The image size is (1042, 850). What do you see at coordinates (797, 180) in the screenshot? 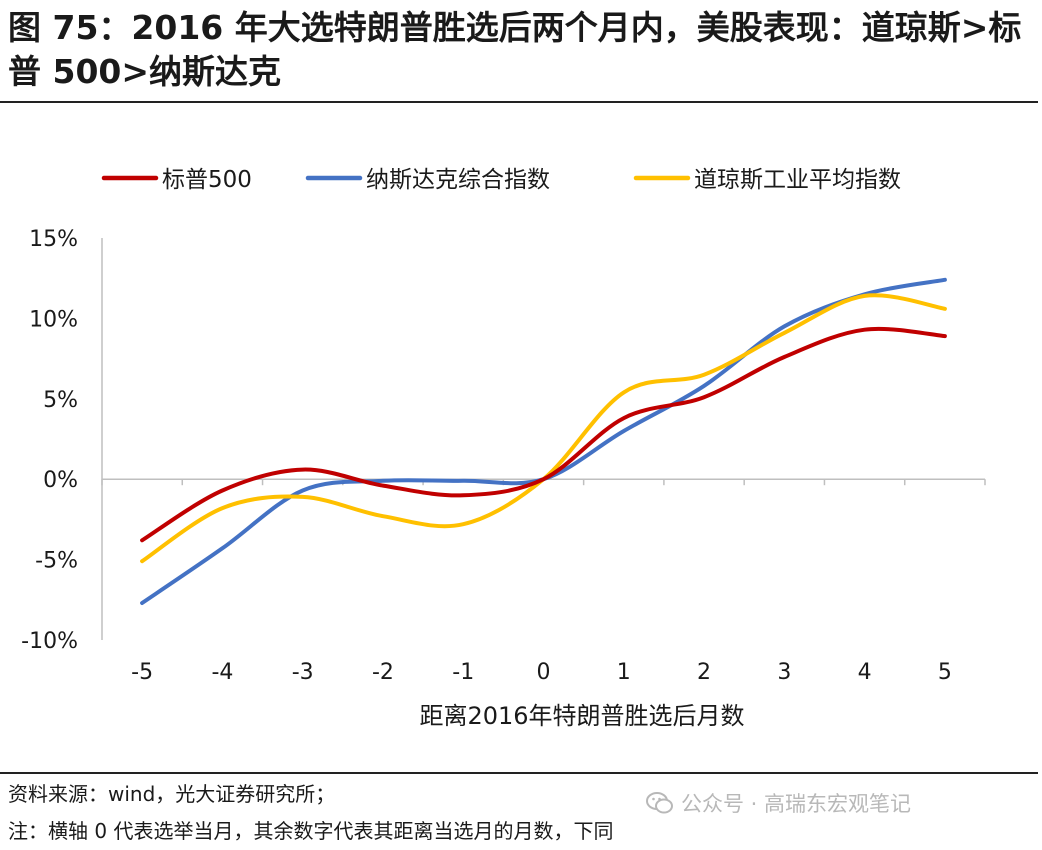
I see `legend-label: 道琼斯工业平均指数` at bounding box center [797, 180].